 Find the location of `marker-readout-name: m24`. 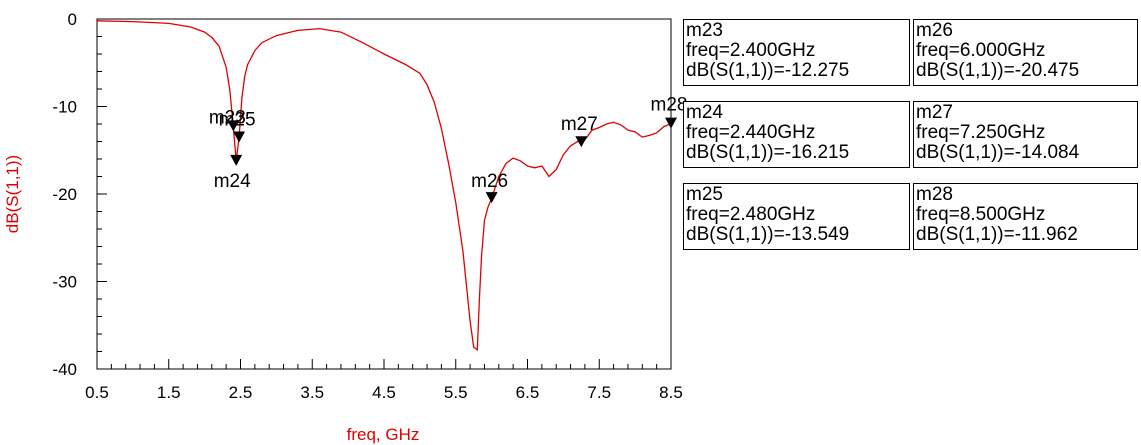

marker-readout-name: m24 is located at coordinates (704, 112).